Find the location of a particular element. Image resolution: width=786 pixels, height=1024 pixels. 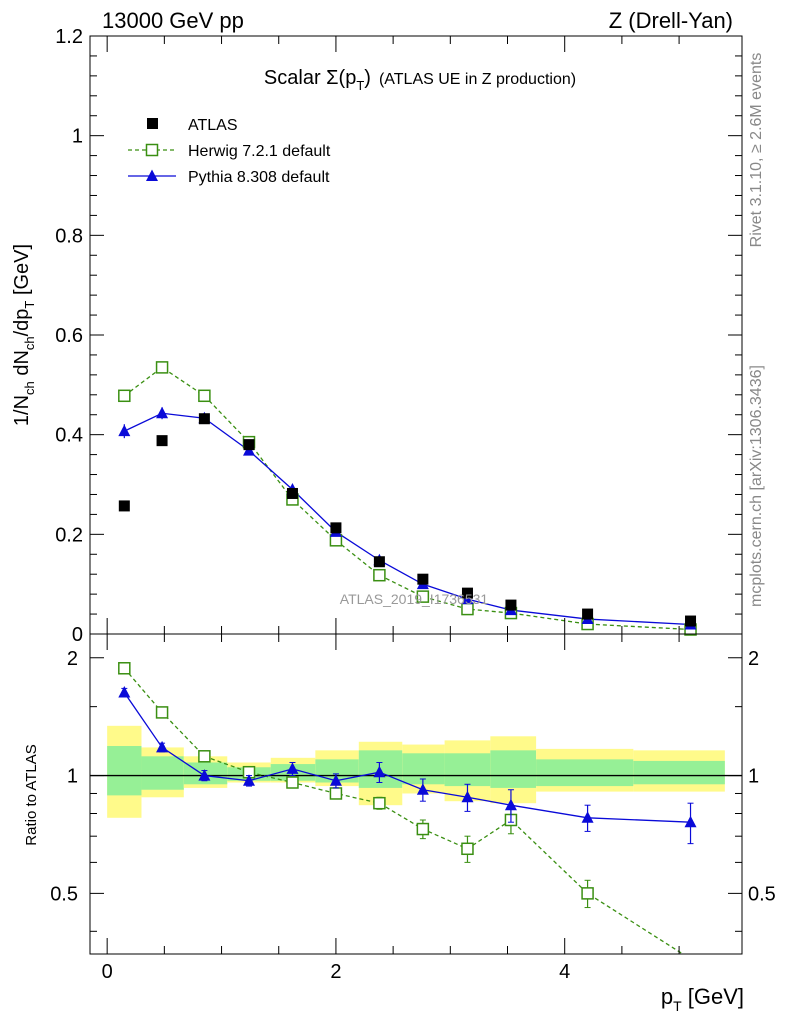

ratio-xtick-label: 2 is located at coordinates (335, 972).